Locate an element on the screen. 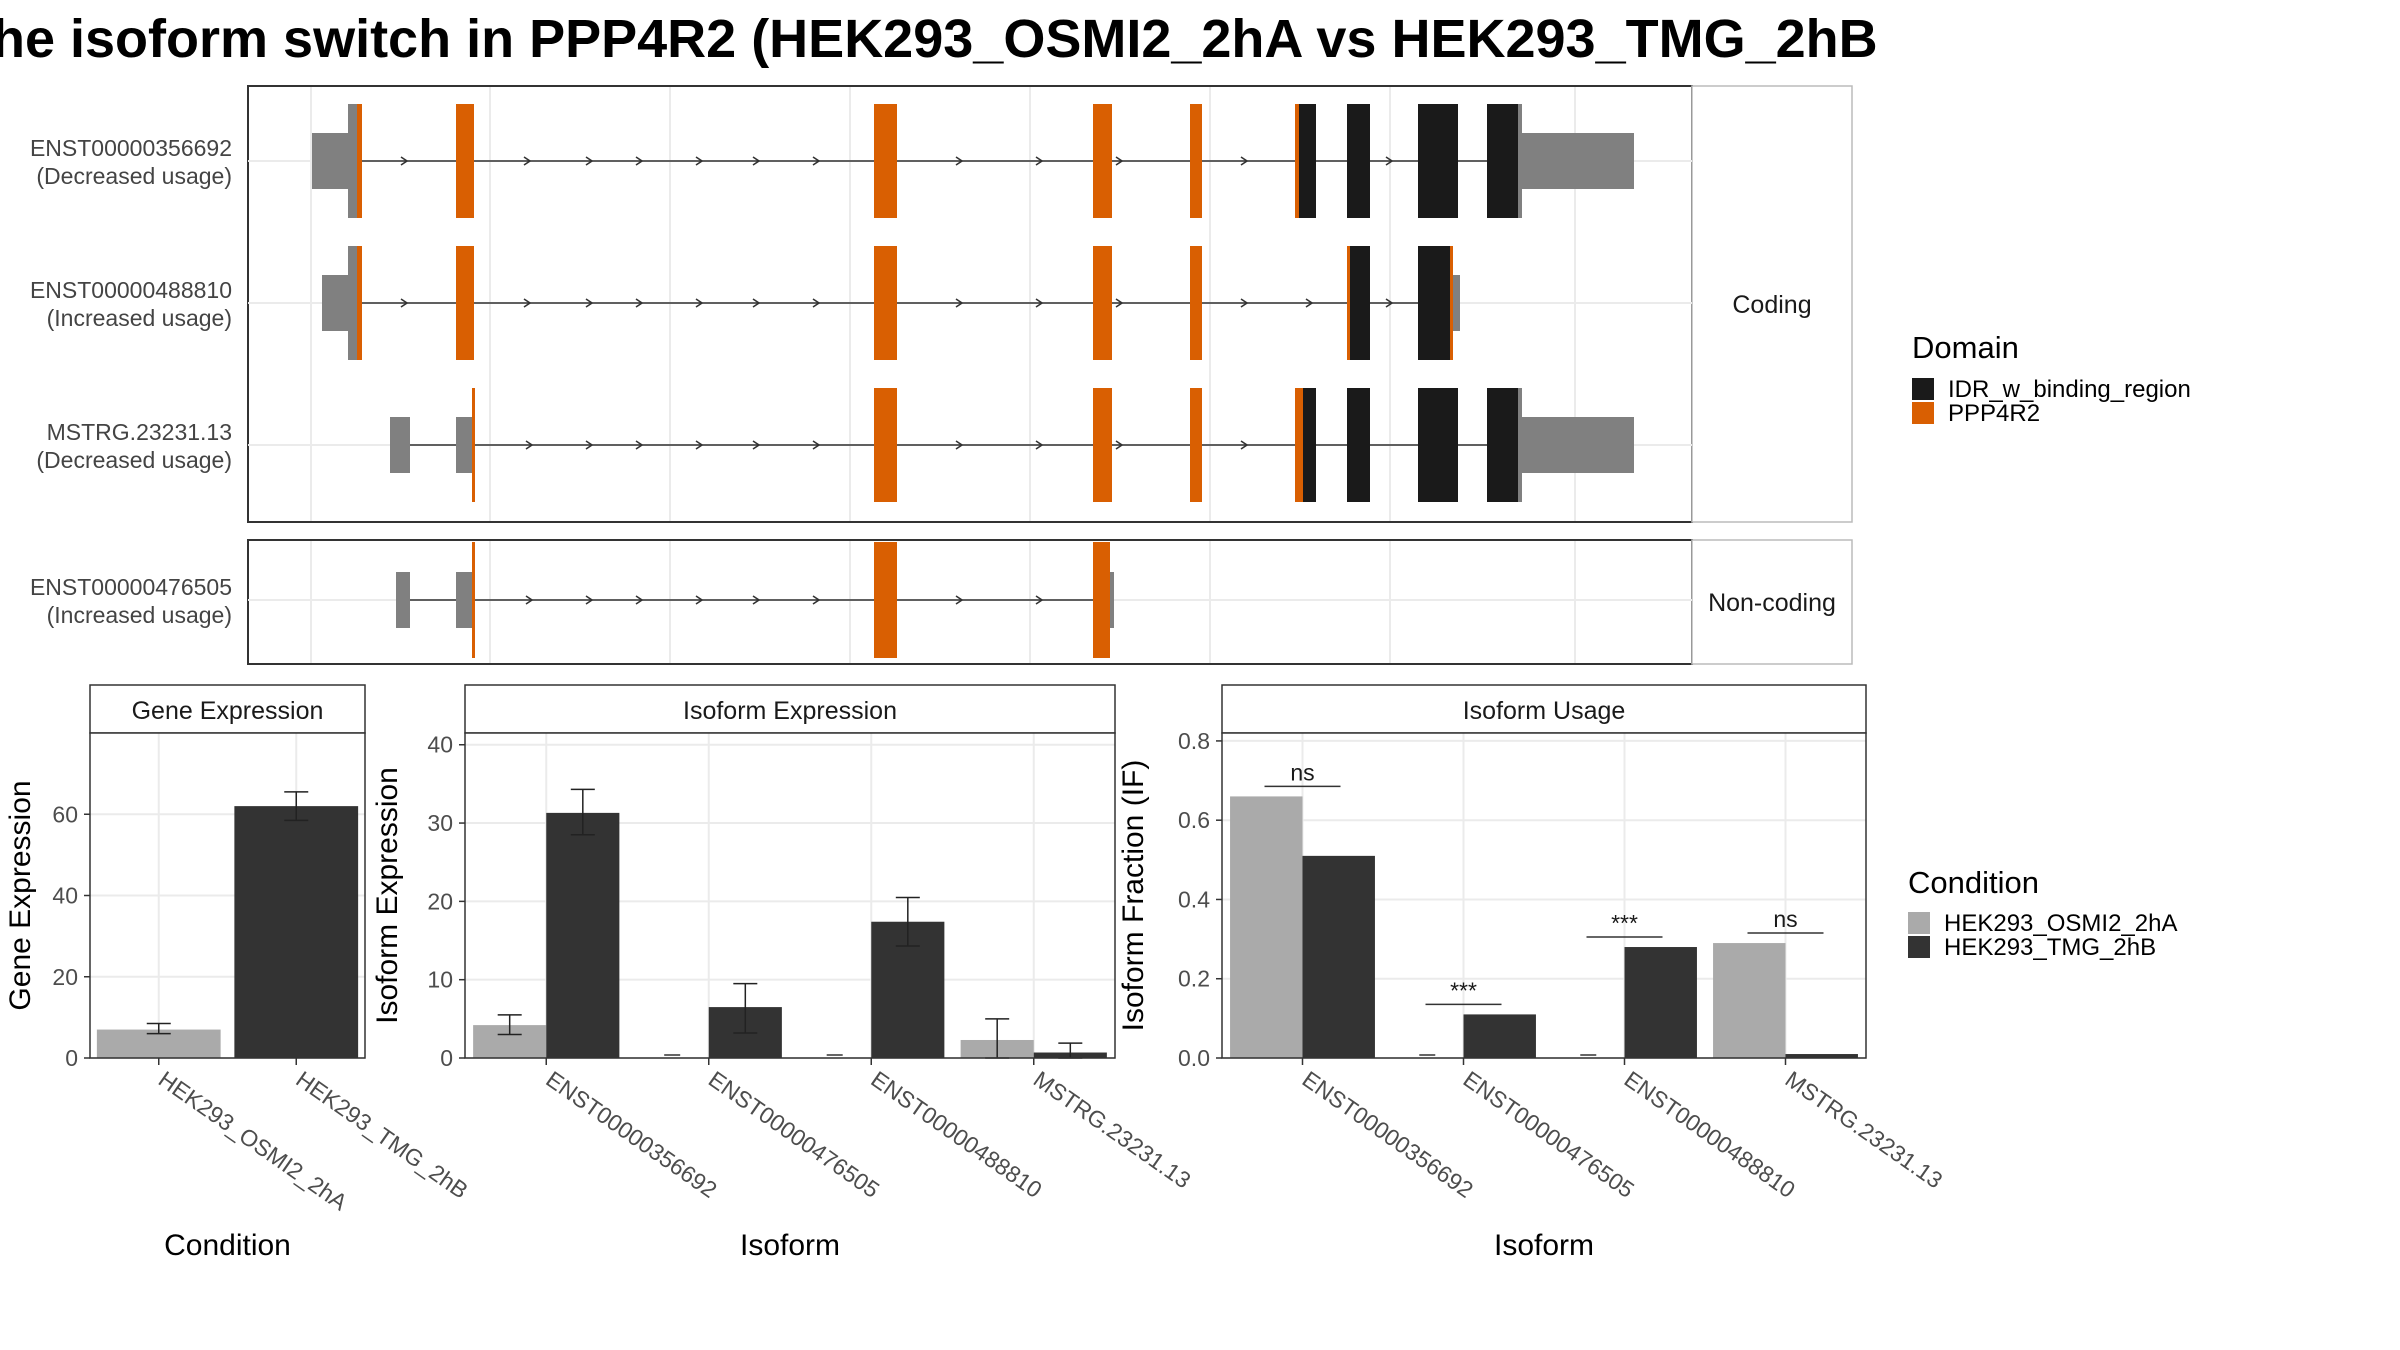 The image size is (2400, 1350). transcript-usage-label: (Decreased usage) is located at coordinates (134, 460).